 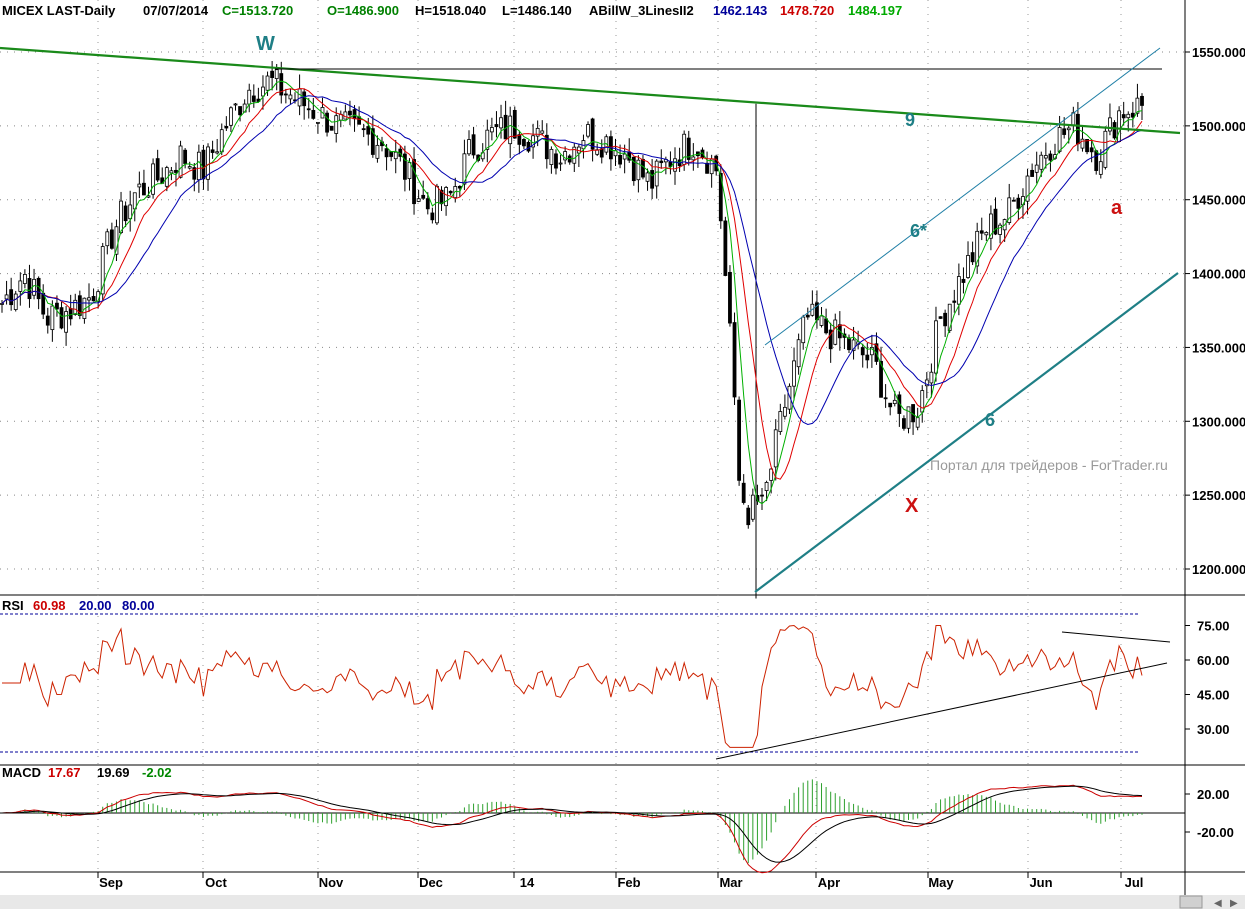 I want to click on rsi-tick-label: 75.00, so click(x=1213, y=626).